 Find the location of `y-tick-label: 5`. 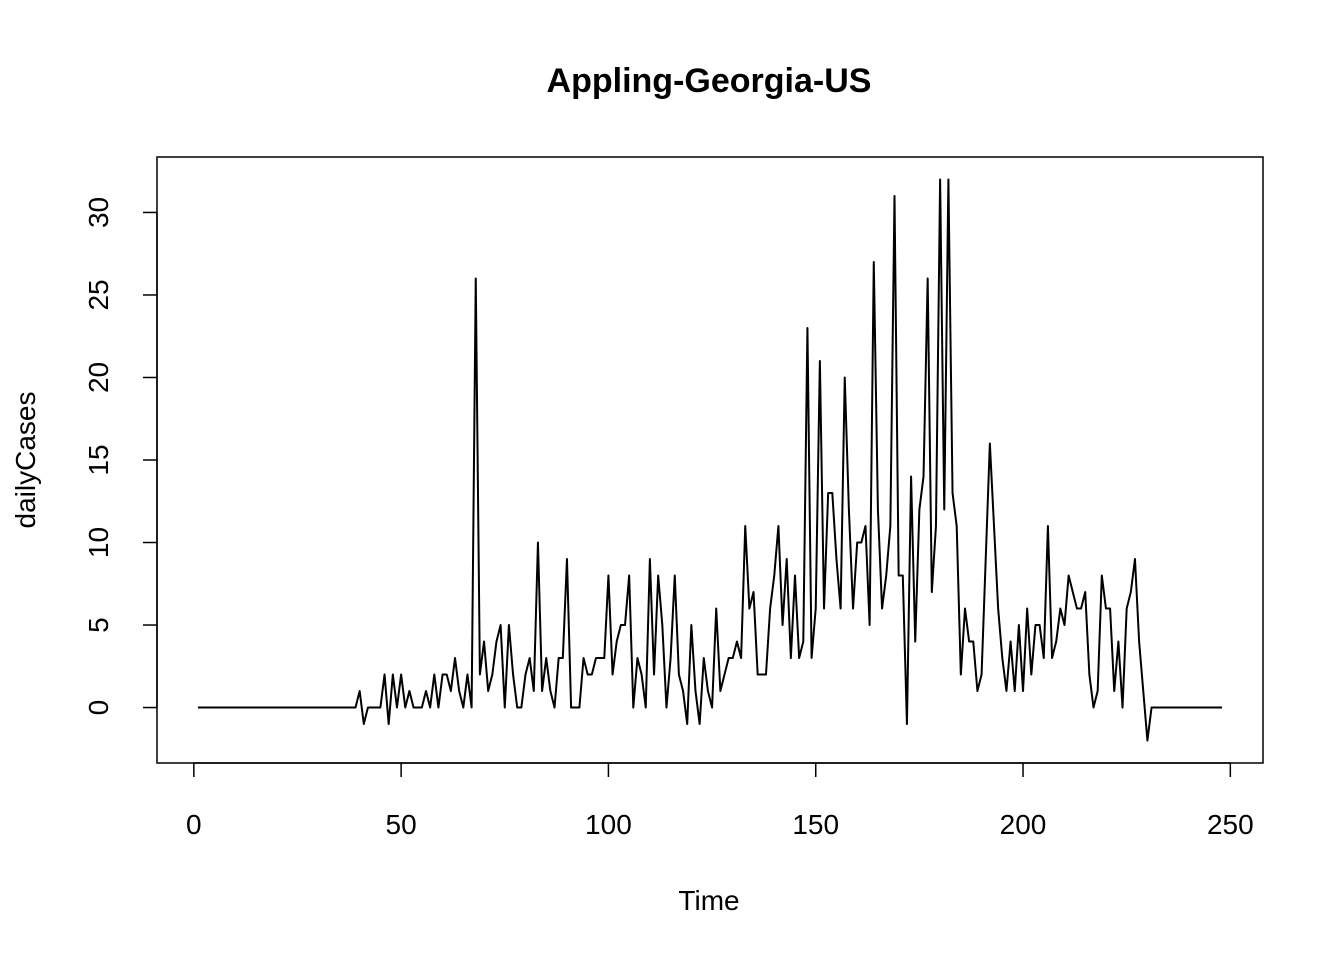

y-tick-label: 5 is located at coordinates (98, 625).